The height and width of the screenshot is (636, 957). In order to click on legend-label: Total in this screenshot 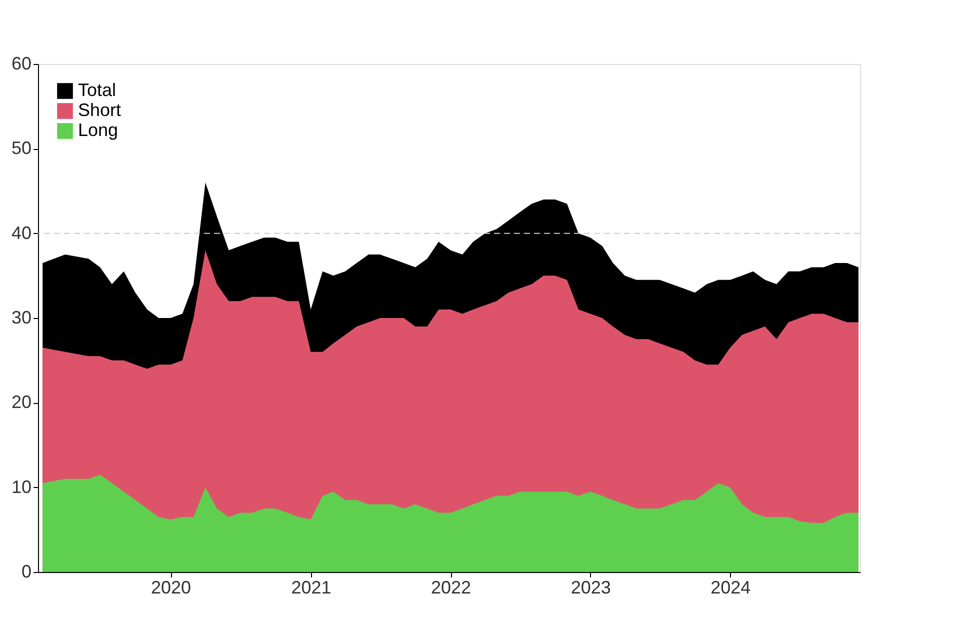, I will do `click(97, 90)`.